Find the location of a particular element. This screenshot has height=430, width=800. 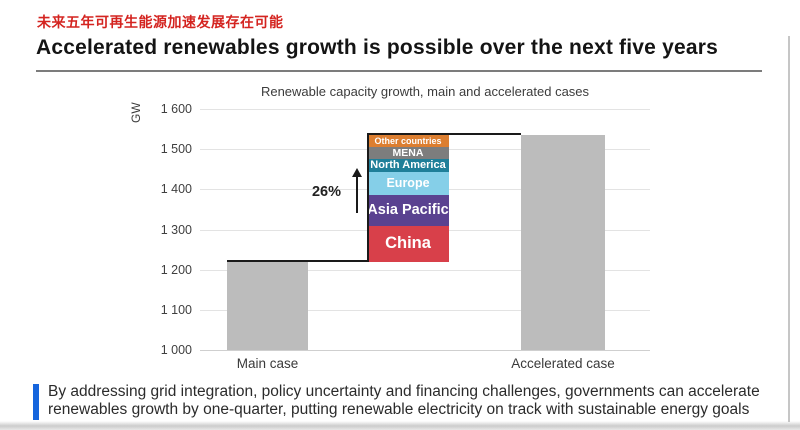

step-line-main-top is located at coordinates (298, 260).